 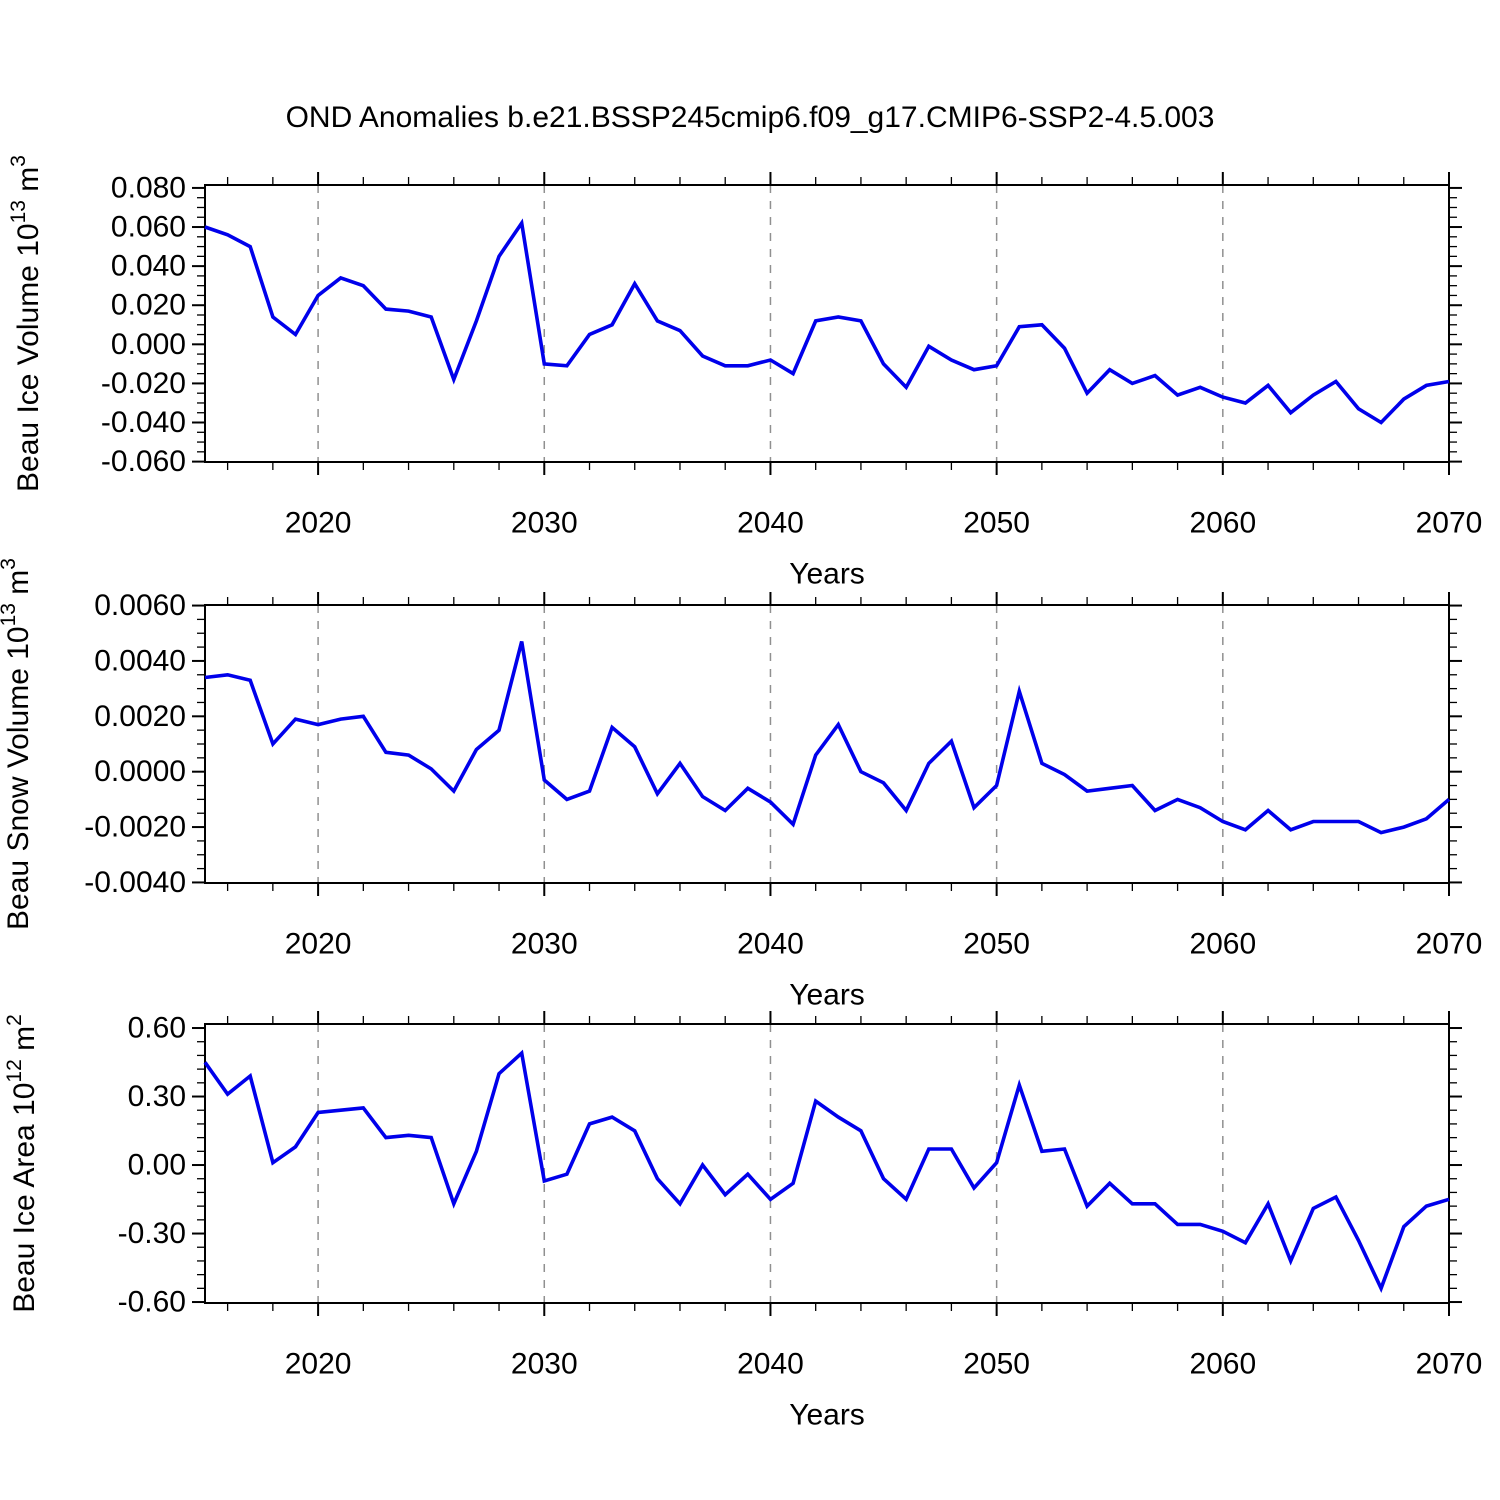 I want to click on y-tick-label: 0.080, so click(x=148, y=187).